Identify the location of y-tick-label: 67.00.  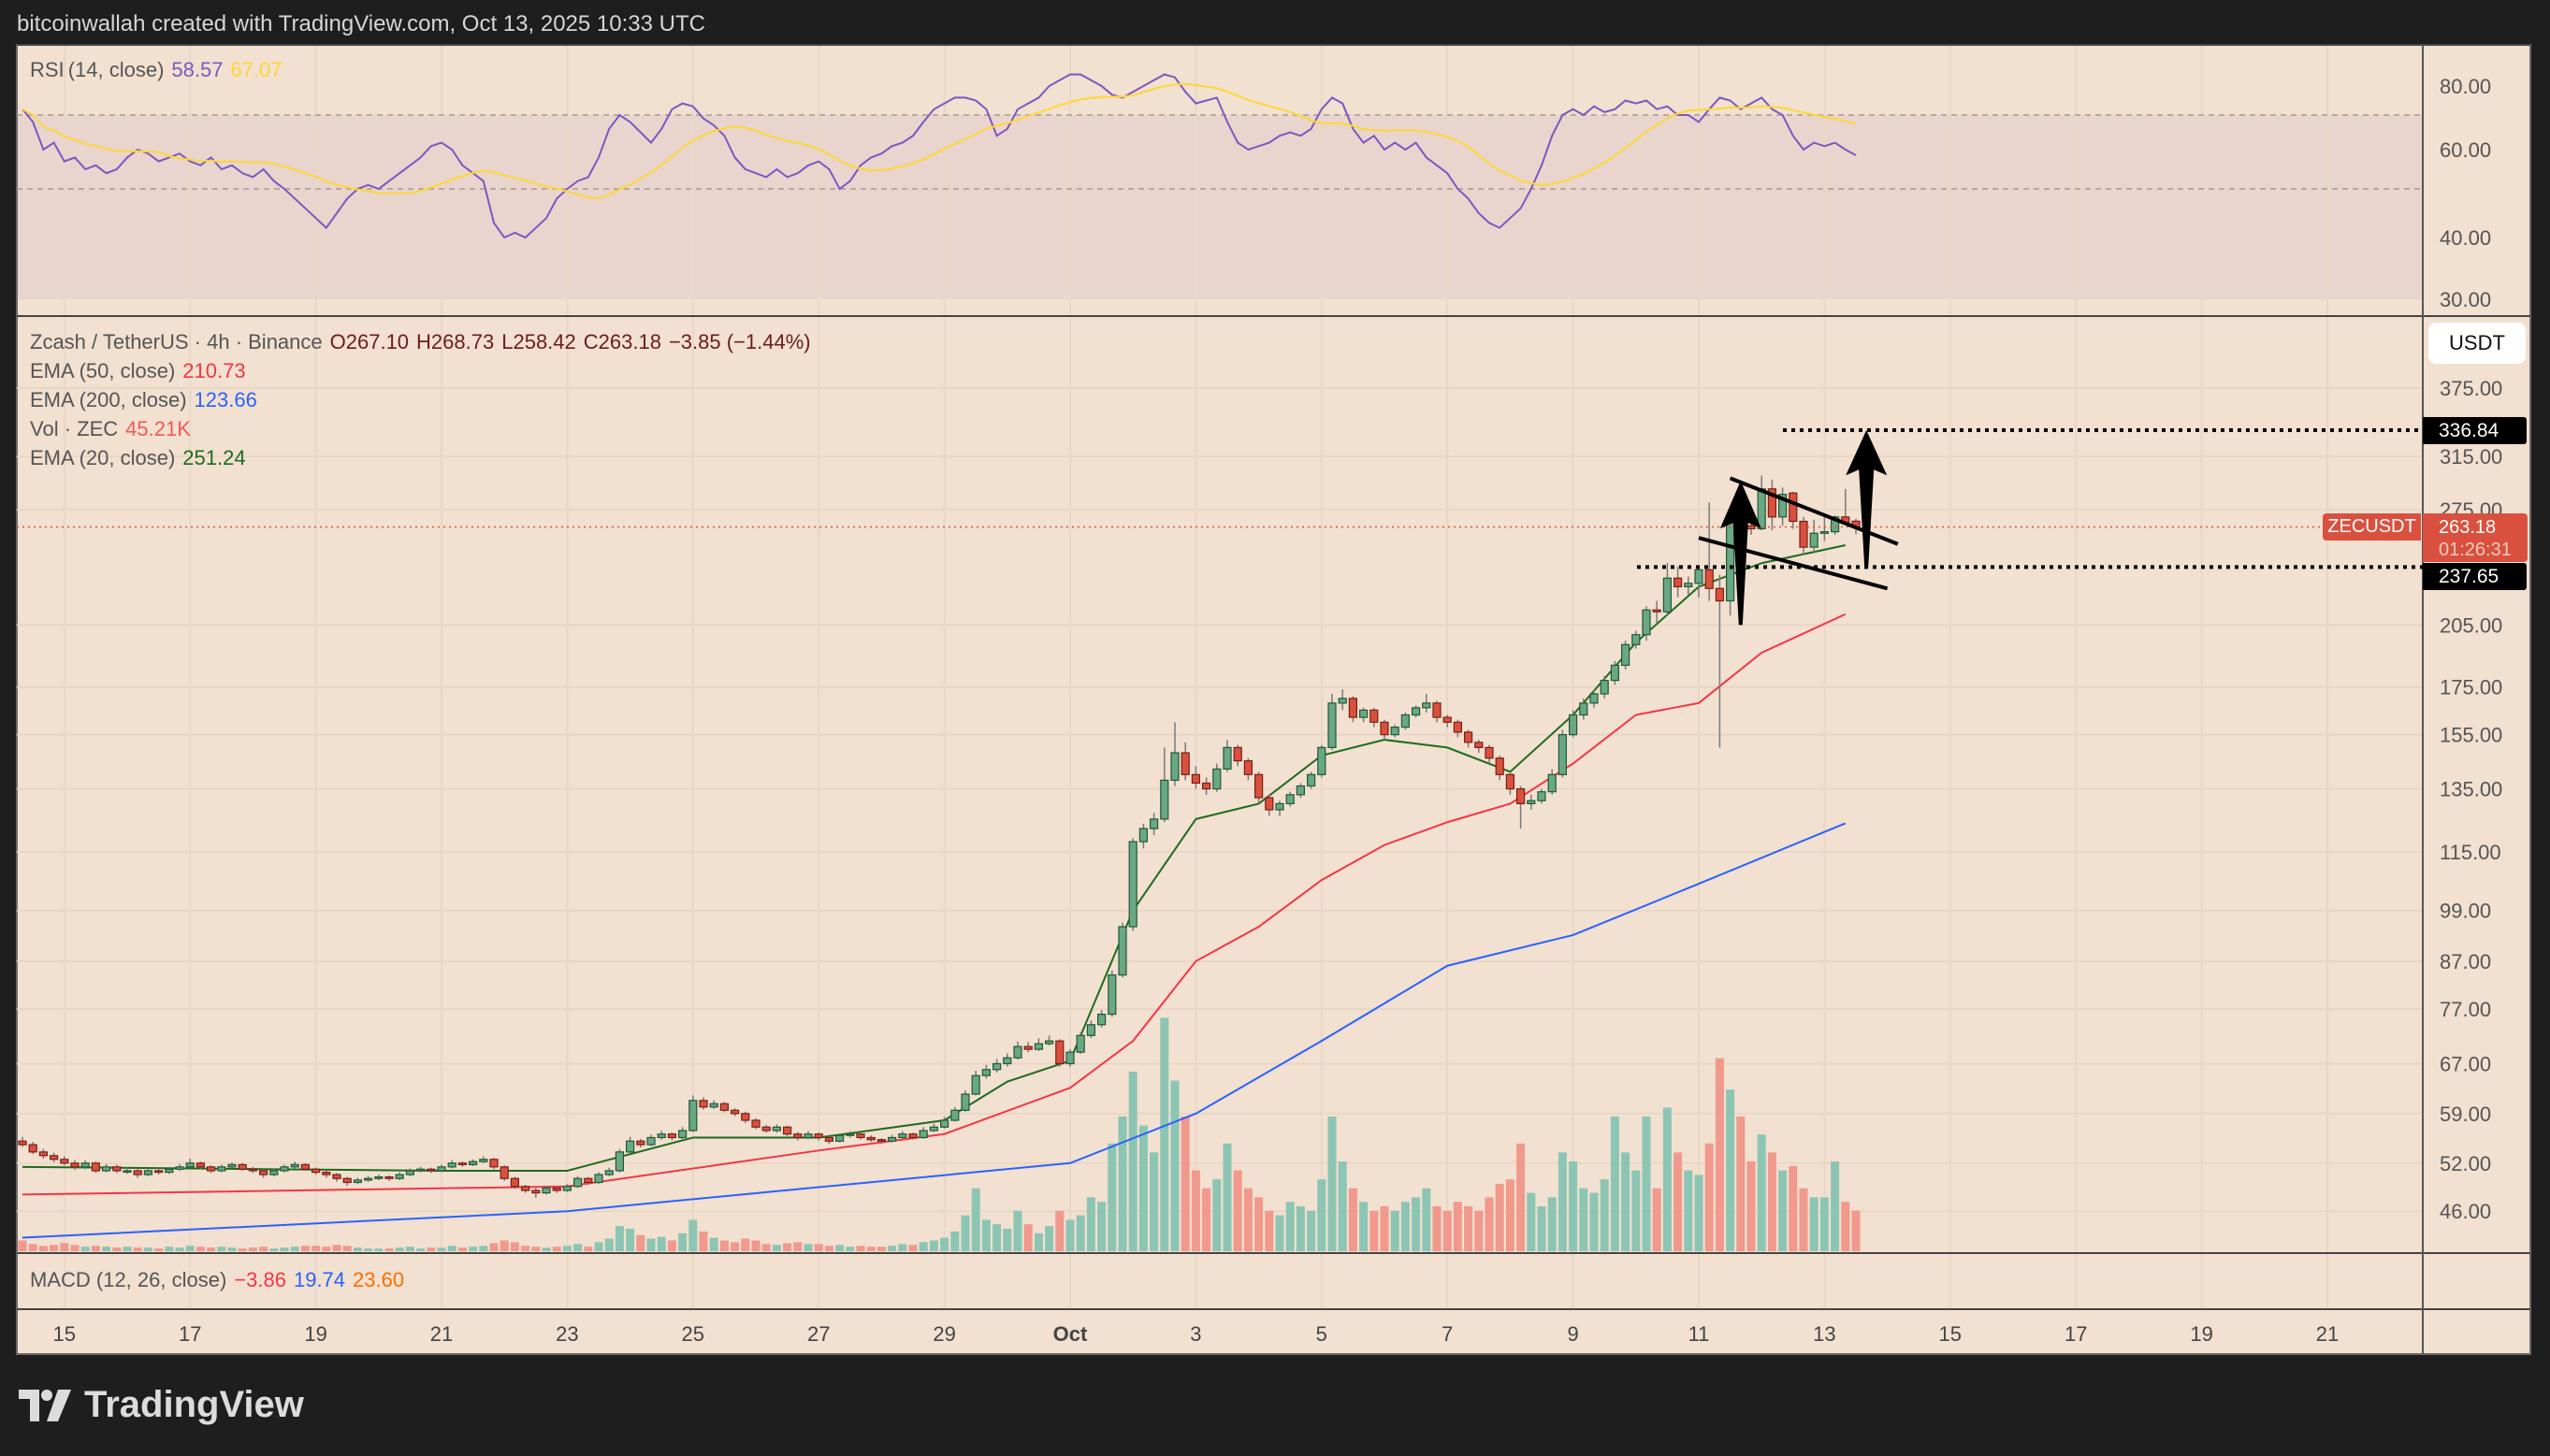
(2465, 1063).